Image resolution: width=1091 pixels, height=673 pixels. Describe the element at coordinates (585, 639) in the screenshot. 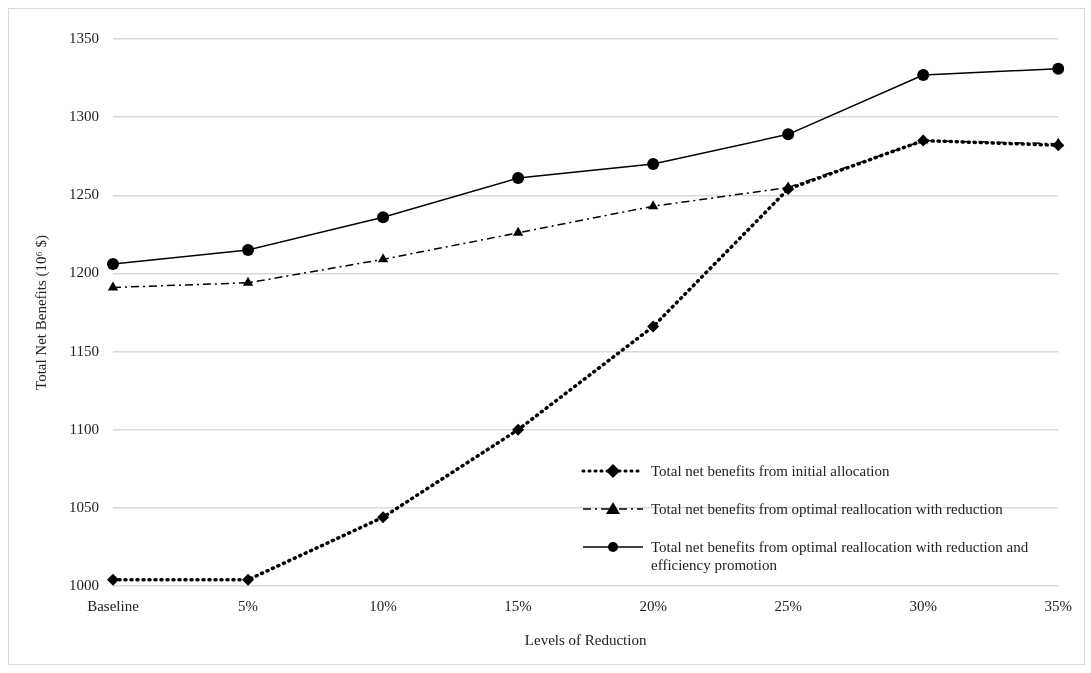

I see `x-axis-title: Levels of Reduction` at that location.